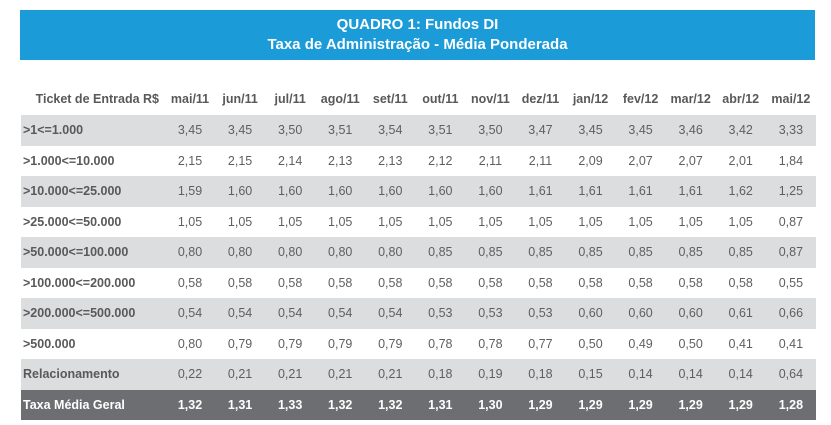 Image resolution: width=831 pixels, height=425 pixels. Describe the element at coordinates (190, 160) in the screenshot. I see `value-cell: 2,15` at that location.